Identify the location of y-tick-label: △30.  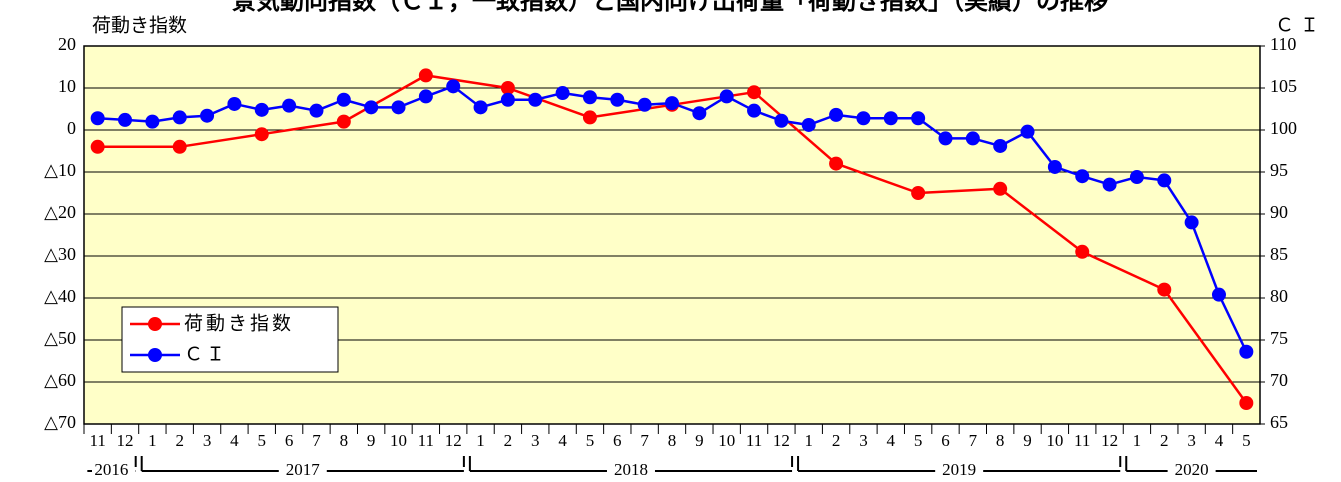
(60, 254).